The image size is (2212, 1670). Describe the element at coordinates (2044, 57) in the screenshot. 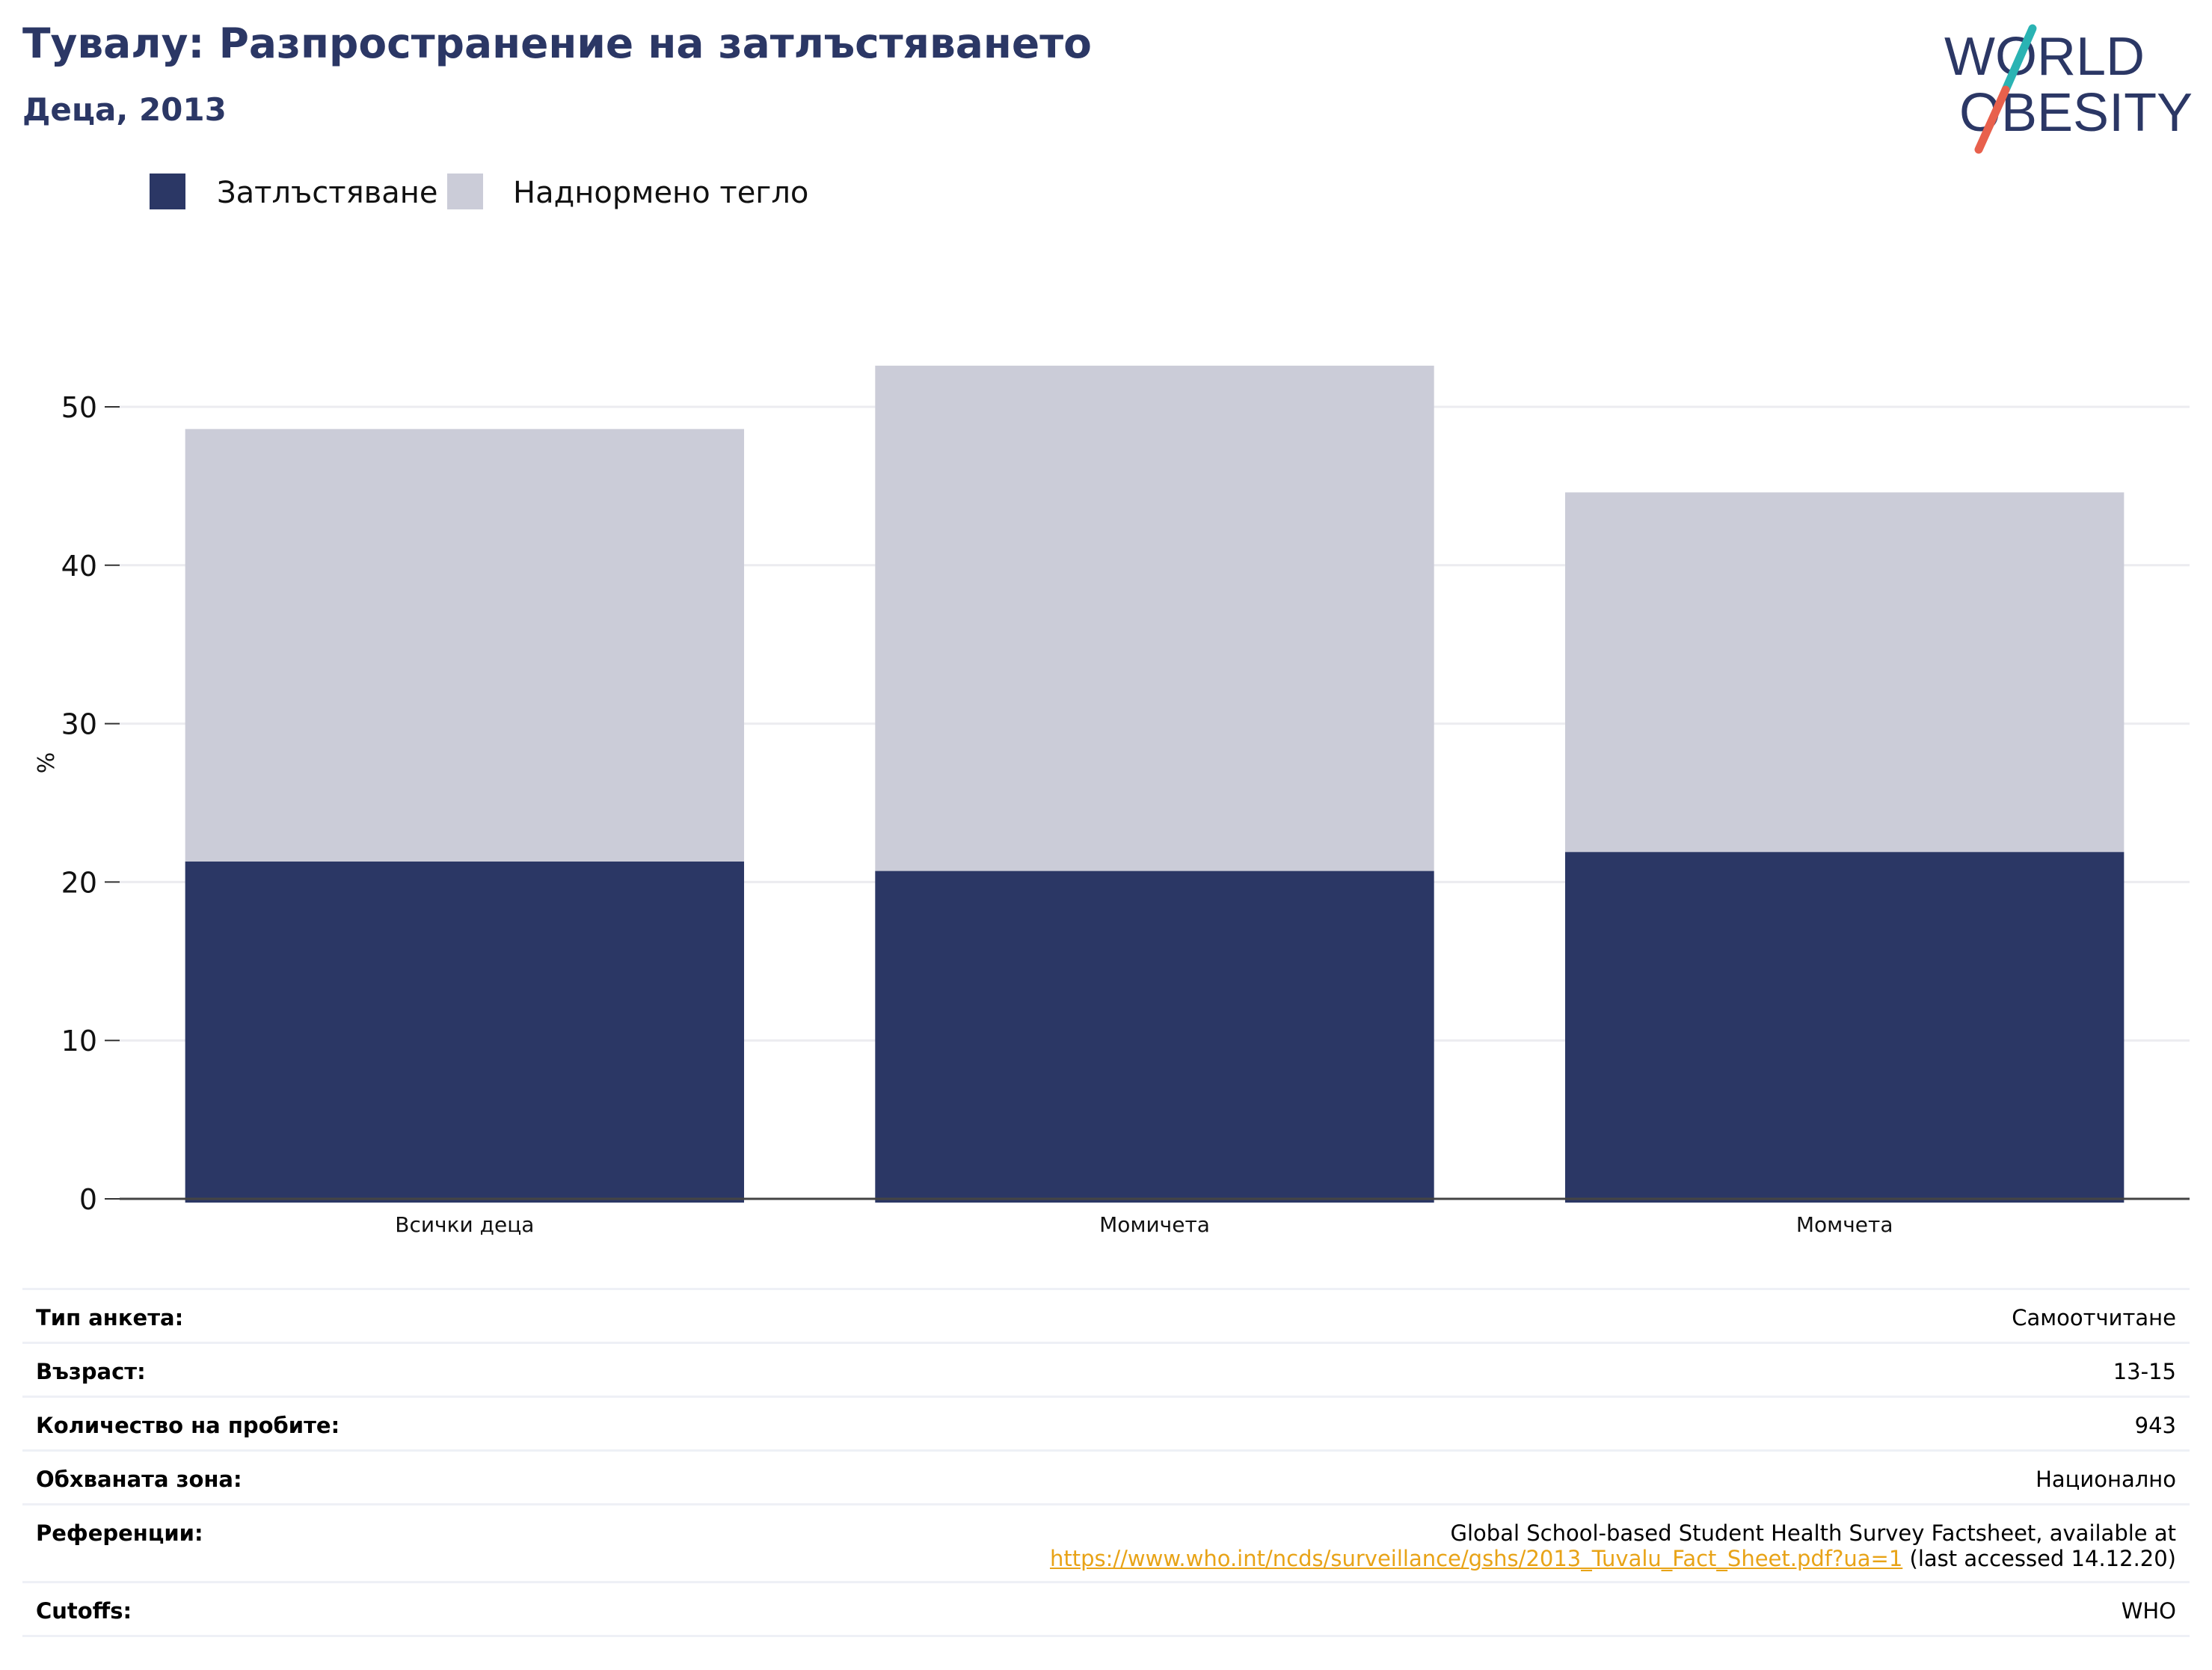

I see `logo-text-world: WORLD` at that location.